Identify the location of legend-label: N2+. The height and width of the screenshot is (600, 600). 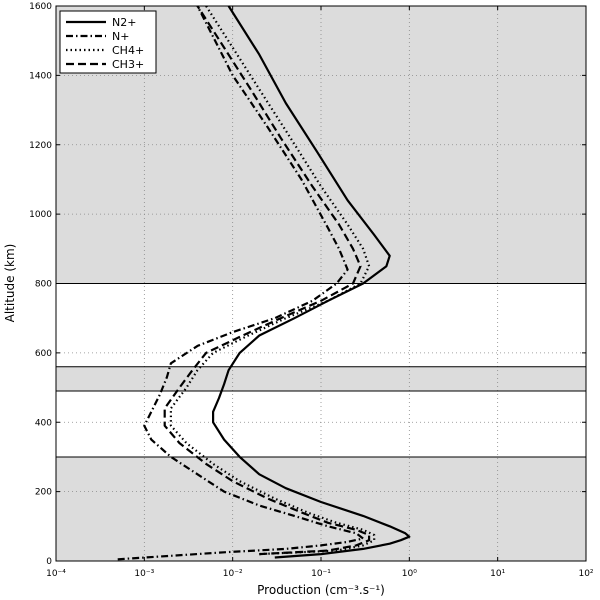
(124, 22).